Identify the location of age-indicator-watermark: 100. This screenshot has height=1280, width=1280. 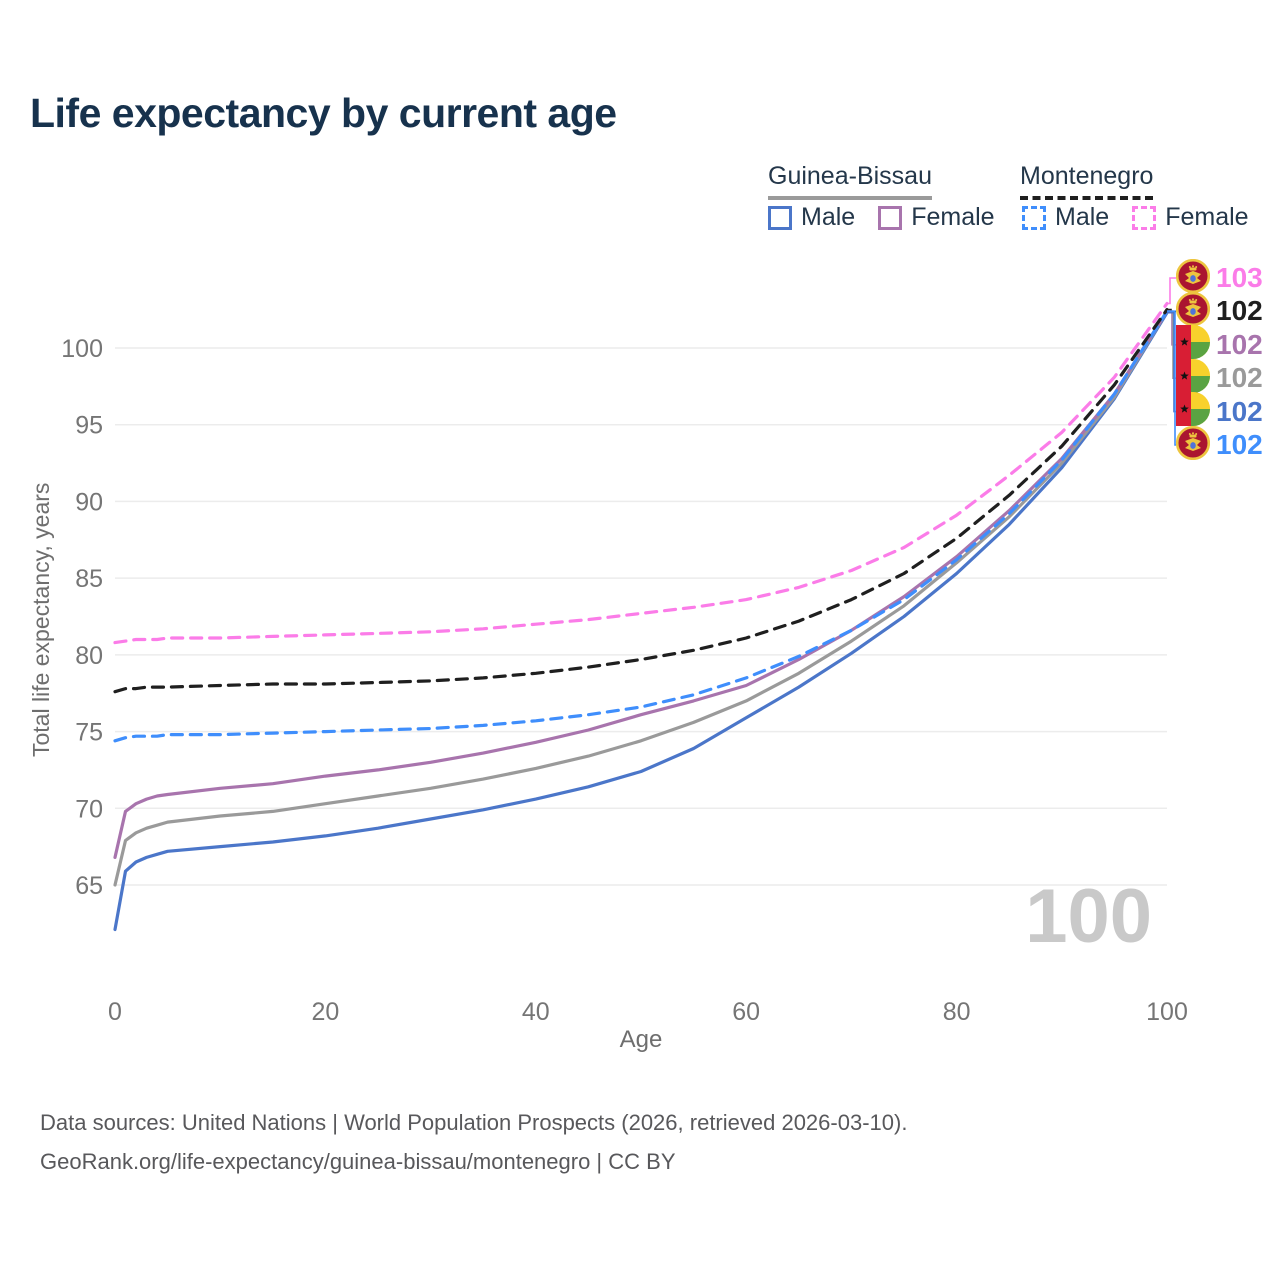
(1088, 916).